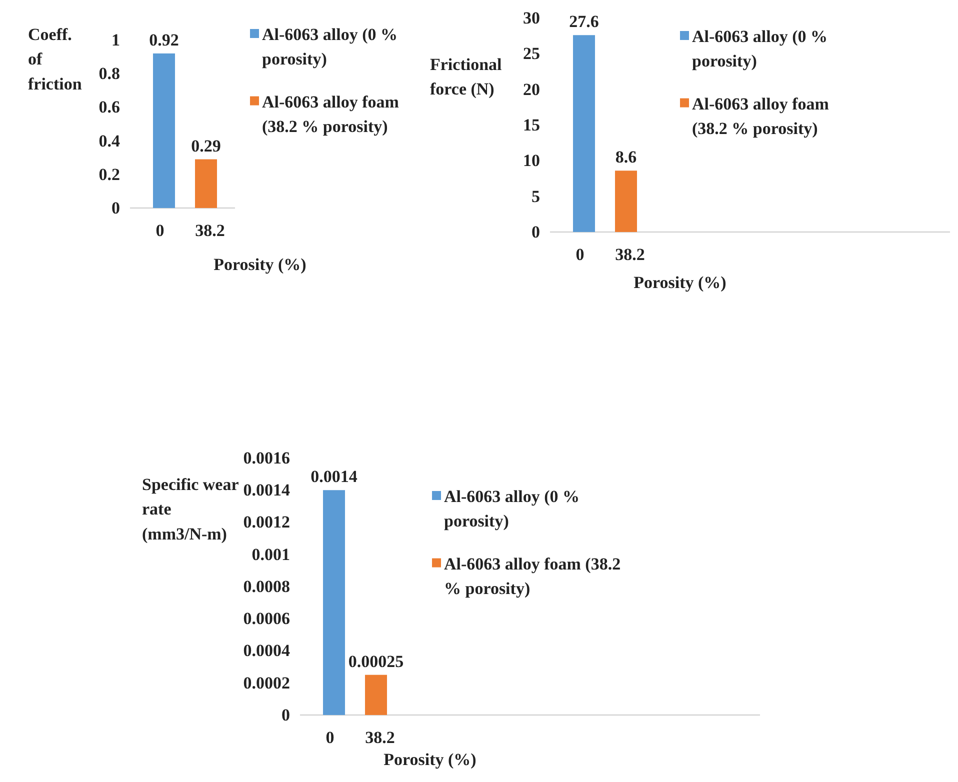 This screenshot has width=958, height=782. I want to click on y-tick-label: 1, so click(116, 40).